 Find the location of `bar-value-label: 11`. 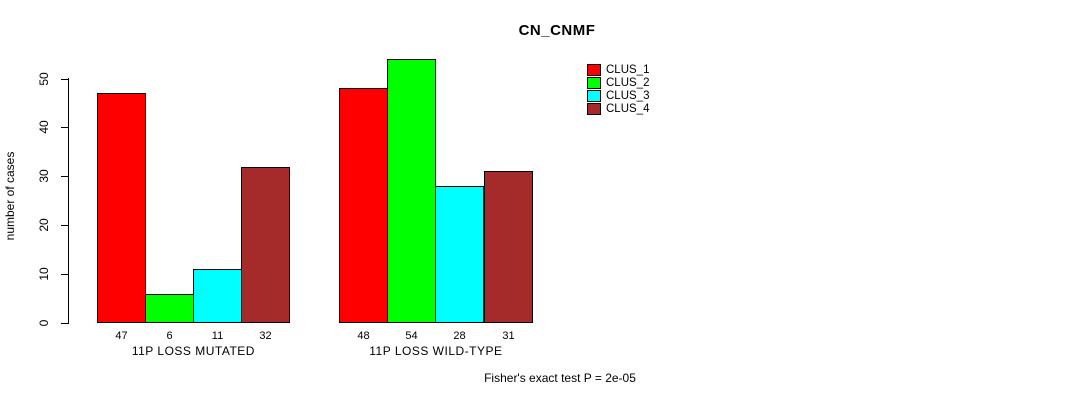

bar-value-label: 11 is located at coordinates (217, 336).